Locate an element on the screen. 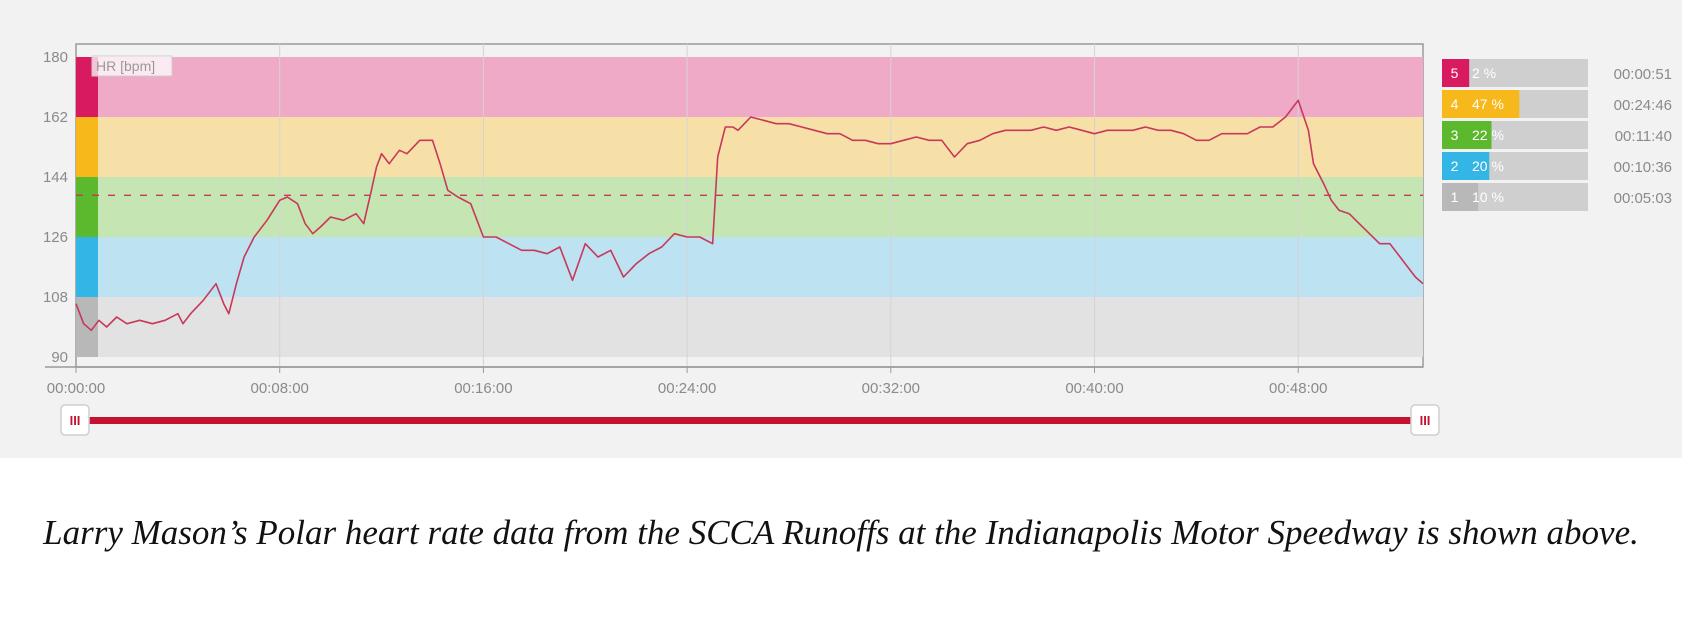 The height and width of the screenshot is (640, 1682). zone-5-band is located at coordinates (760, 87).